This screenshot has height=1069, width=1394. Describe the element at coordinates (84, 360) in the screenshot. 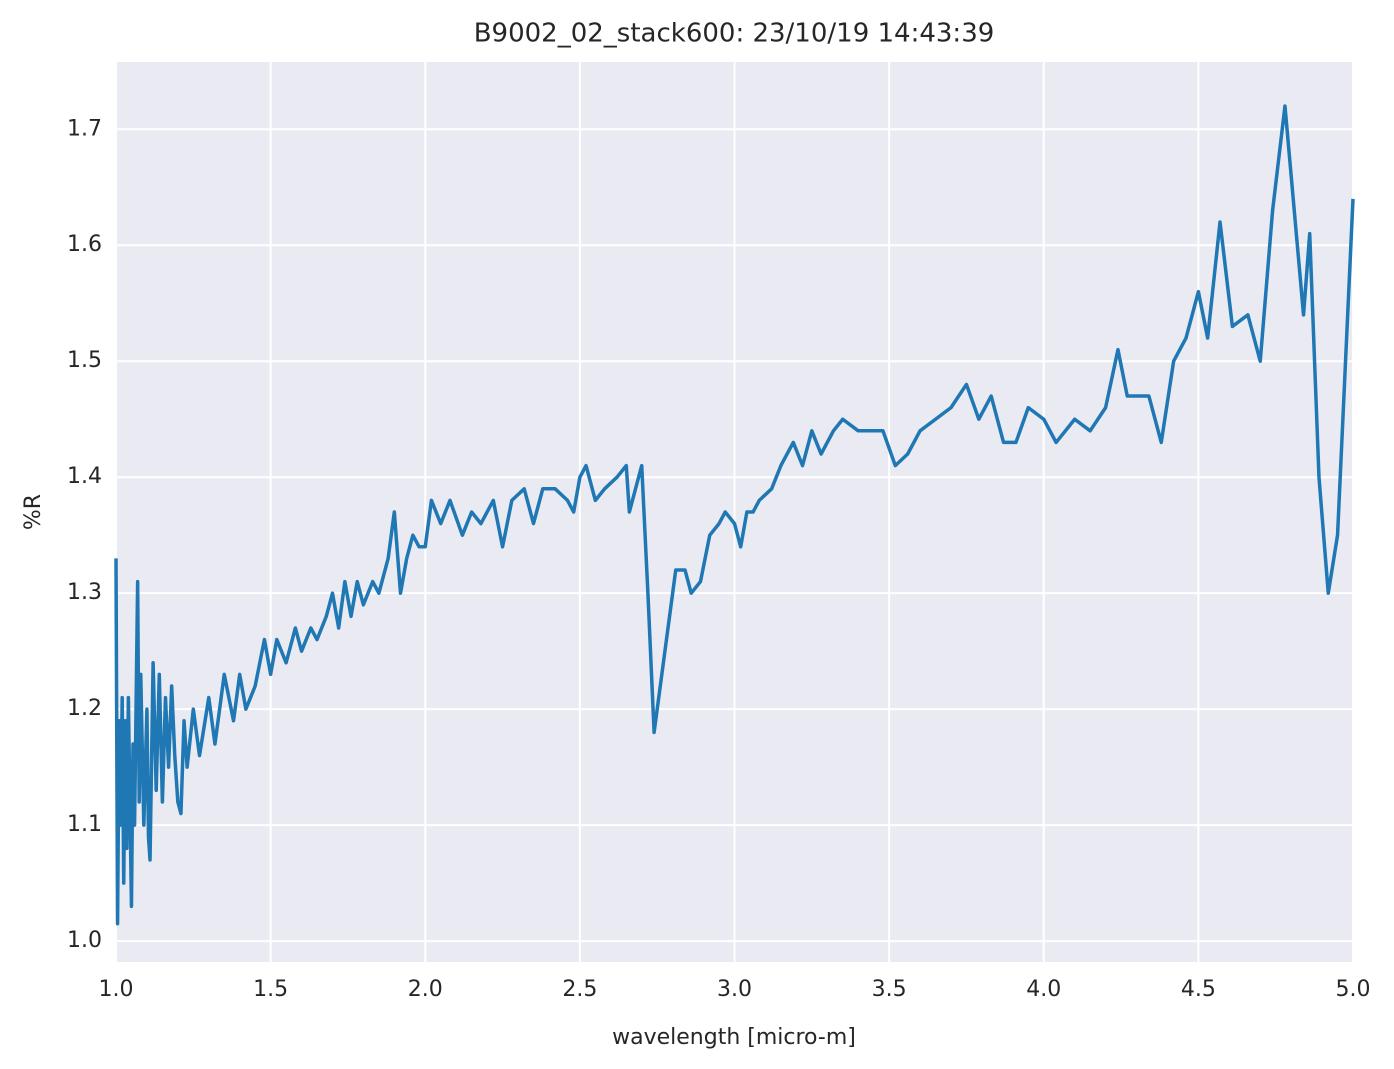

I see `y-tick-label: 1.5` at that location.